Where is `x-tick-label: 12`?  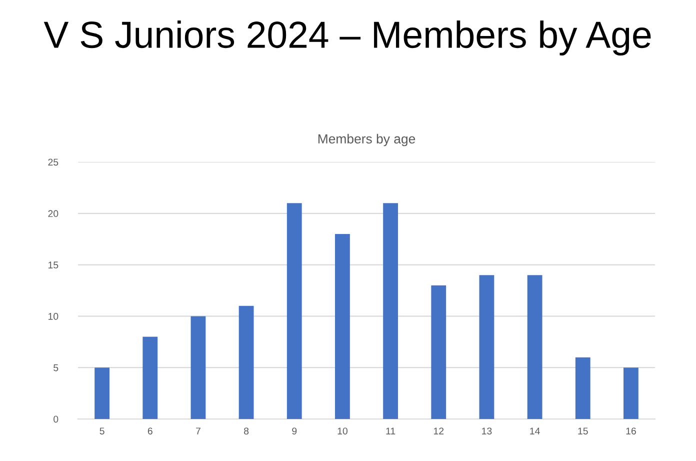 x-tick-label: 12 is located at coordinates (439, 431).